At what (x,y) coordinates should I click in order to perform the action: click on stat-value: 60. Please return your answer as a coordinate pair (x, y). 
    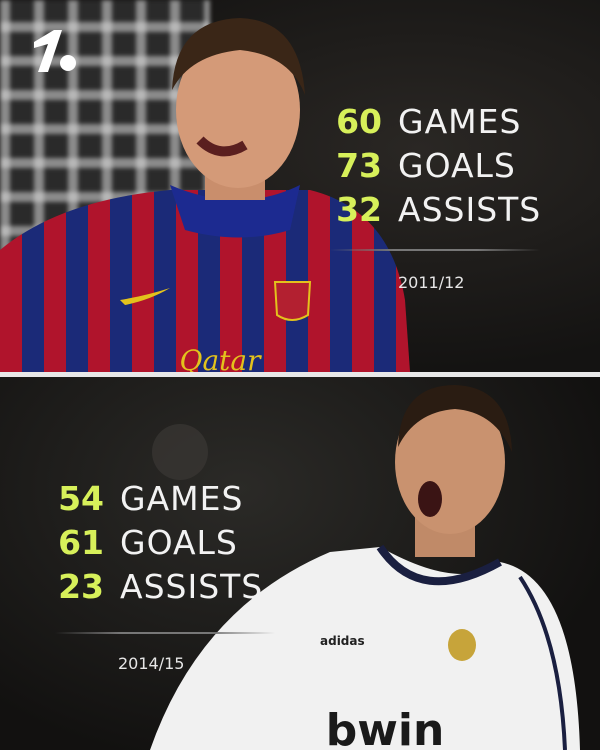
    Looking at the image, I should click on (359, 121).